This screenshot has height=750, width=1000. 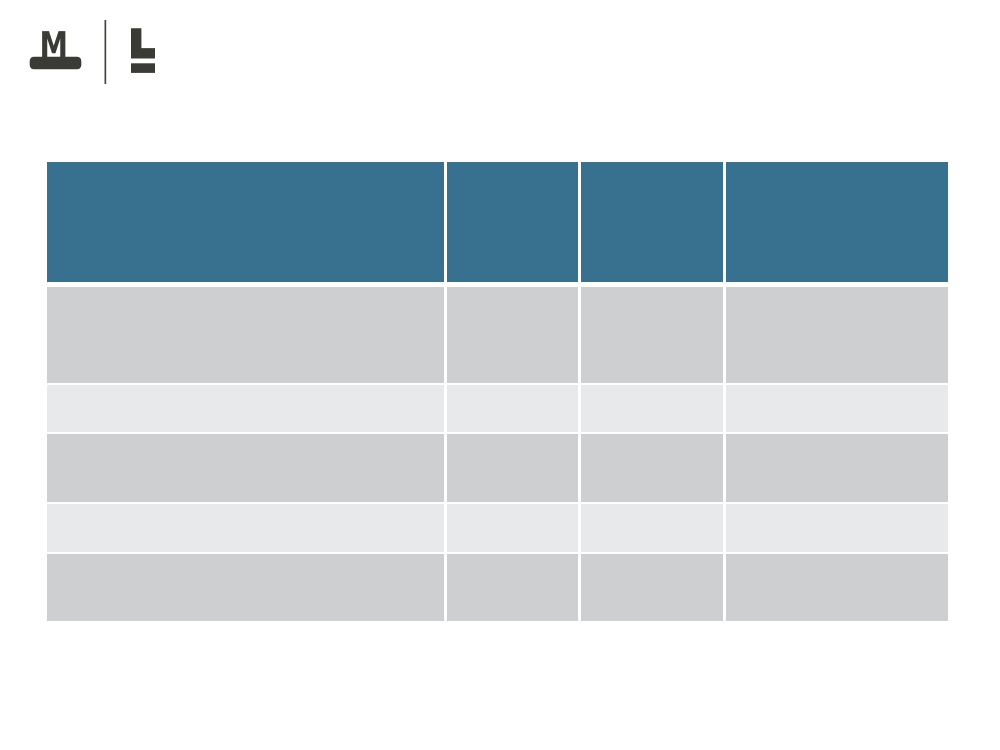 I want to click on logo: M, so click(x=93, y=53).